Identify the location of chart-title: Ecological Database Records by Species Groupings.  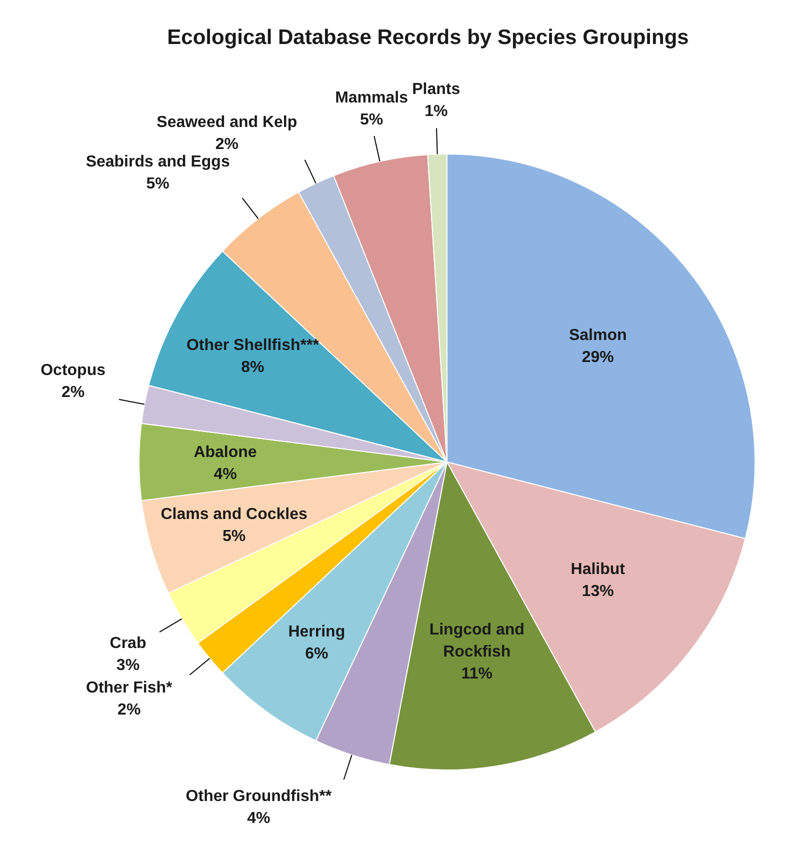
(428, 37).